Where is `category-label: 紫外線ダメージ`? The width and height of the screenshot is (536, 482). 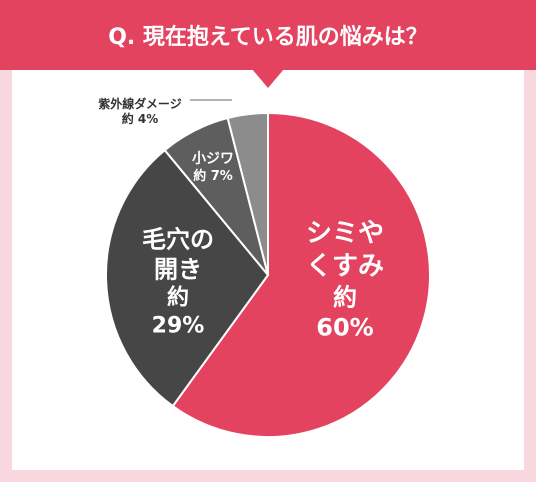 category-label: 紫外線ダメージ is located at coordinates (140, 104).